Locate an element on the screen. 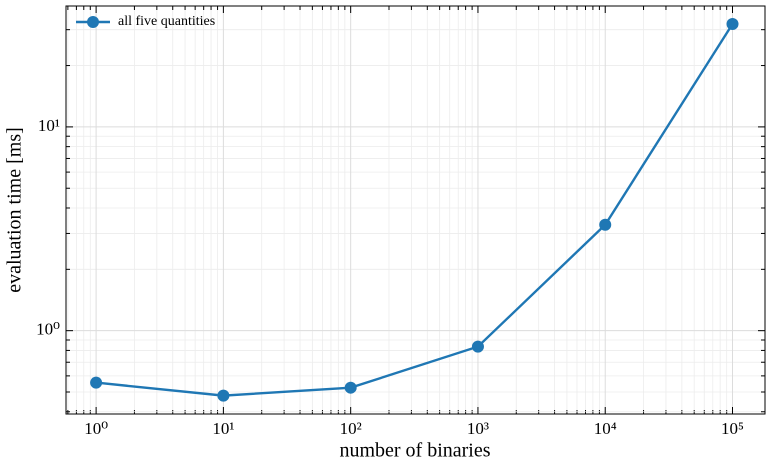  x-tick-label: 10¹ is located at coordinates (223, 428).